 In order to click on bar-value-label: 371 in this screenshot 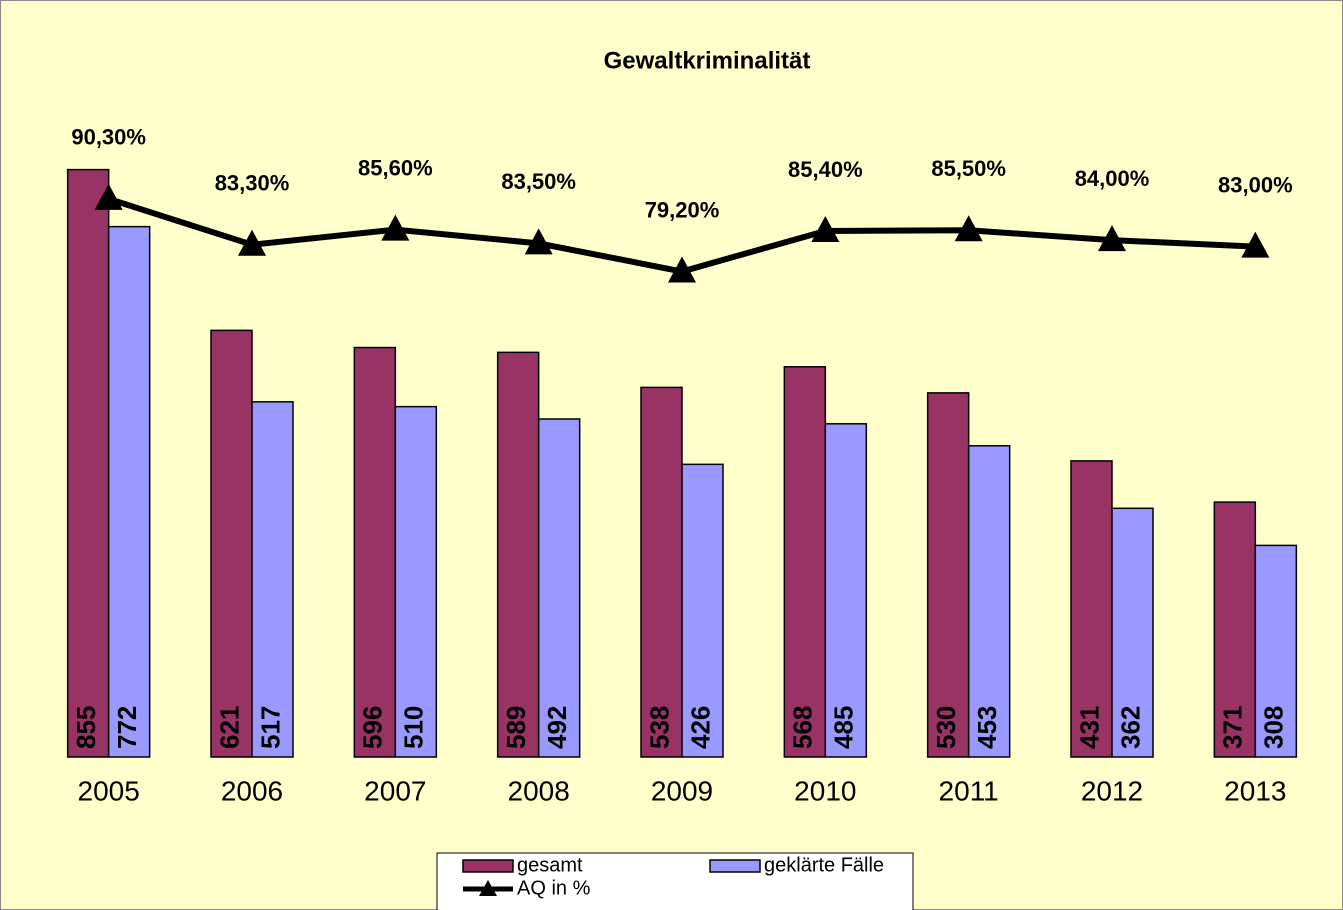, I will do `click(1233, 727)`.